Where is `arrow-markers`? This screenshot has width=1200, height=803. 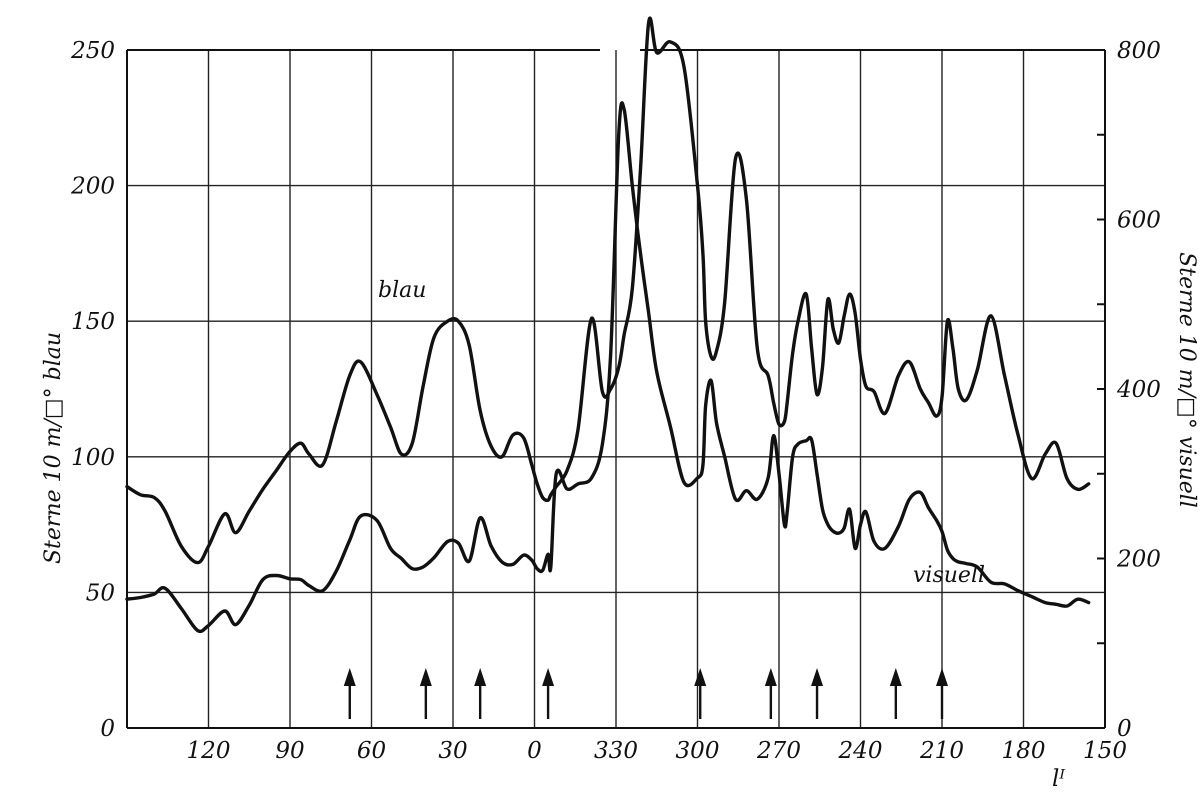
arrow-markers is located at coordinates (645, 693).